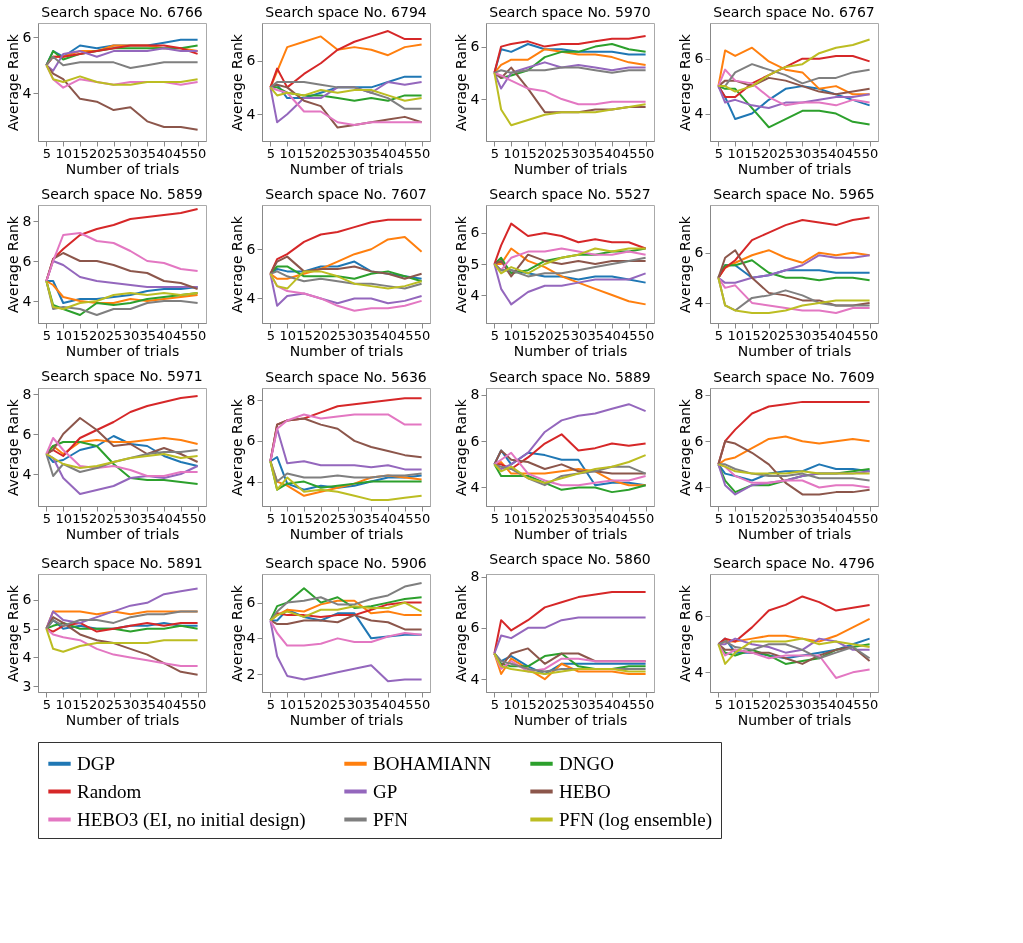 This screenshot has height=943, width=1023. I want to click on chart-title: Search space No. 7609, so click(794, 376).